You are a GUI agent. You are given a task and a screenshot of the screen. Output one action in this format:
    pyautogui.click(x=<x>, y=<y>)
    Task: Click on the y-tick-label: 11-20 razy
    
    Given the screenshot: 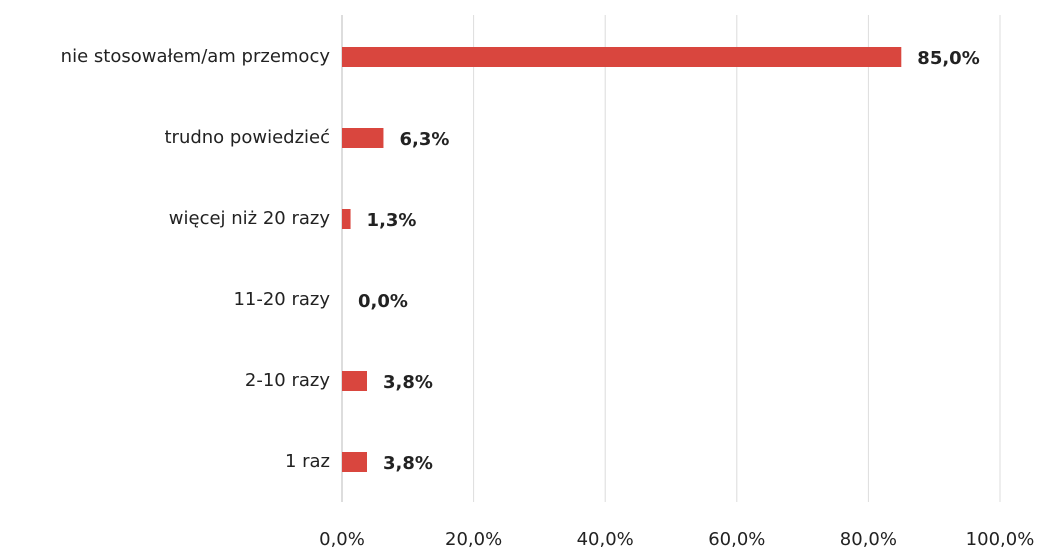 What is the action you would take?
    pyautogui.click(x=281, y=299)
    